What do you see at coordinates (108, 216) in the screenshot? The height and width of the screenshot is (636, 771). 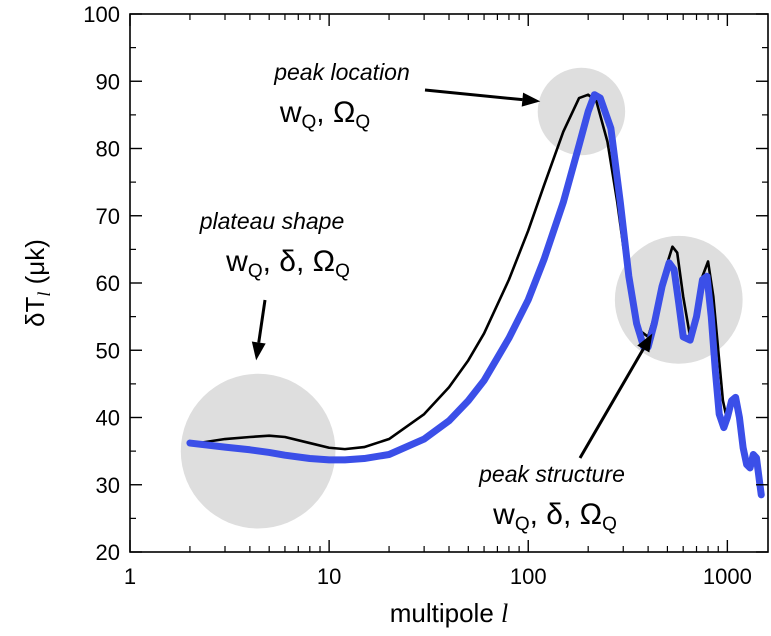 I see `y-tick-label: 70` at bounding box center [108, 216].